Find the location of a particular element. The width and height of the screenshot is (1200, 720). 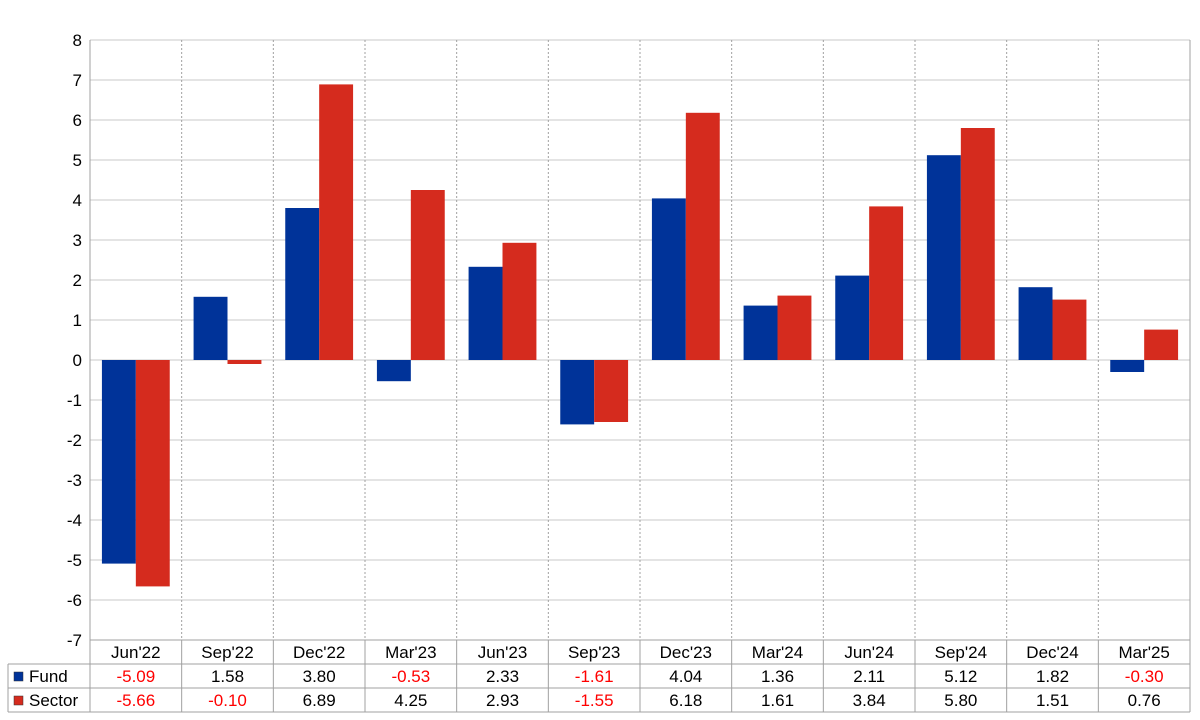

data-label-sector: -0.10 is located at coordinates (227, 700).